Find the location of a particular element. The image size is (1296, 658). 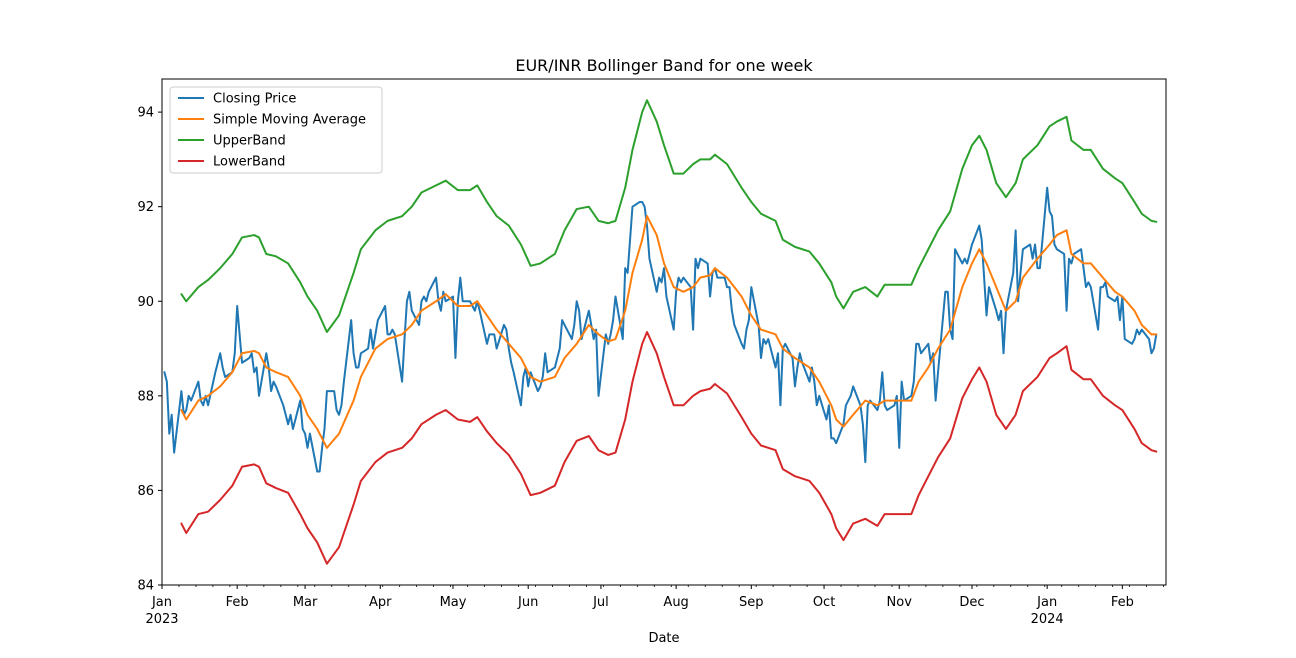

legend-label: Simple Moving Average is located at coordinates (289, 120).